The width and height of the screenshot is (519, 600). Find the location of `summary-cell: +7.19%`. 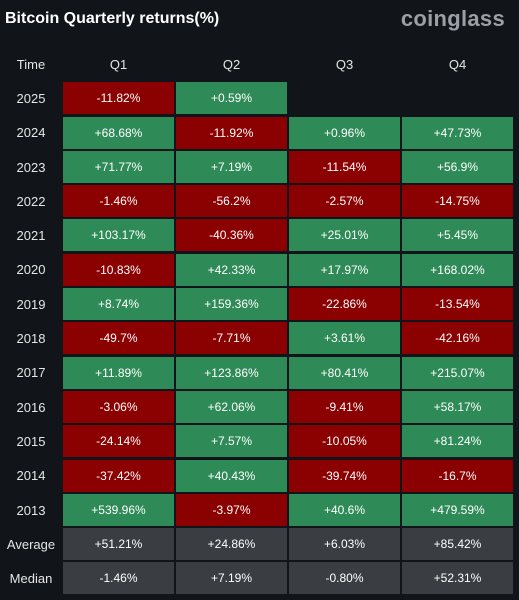

summary-cell: +7.19% is located at coordinates (231, 578).